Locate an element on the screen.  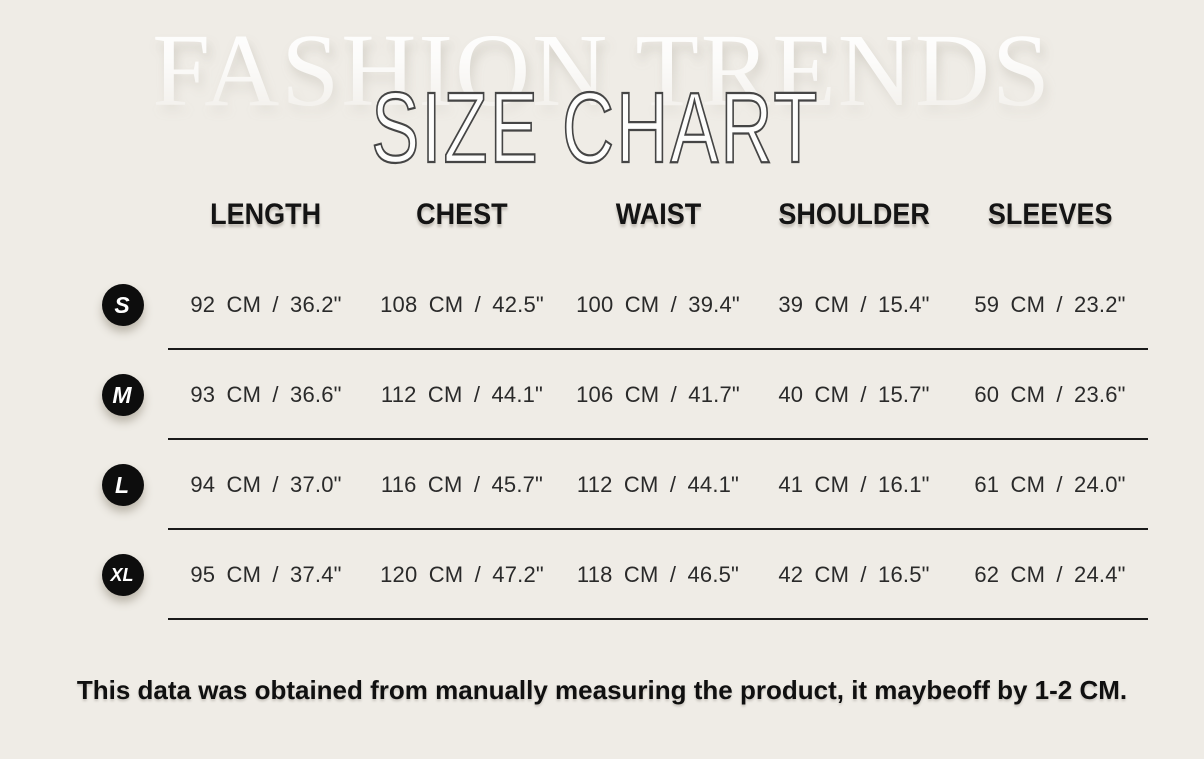
cell-s-sleeves: 59 CM / 23.2" is located at coordinates (1050, 304).